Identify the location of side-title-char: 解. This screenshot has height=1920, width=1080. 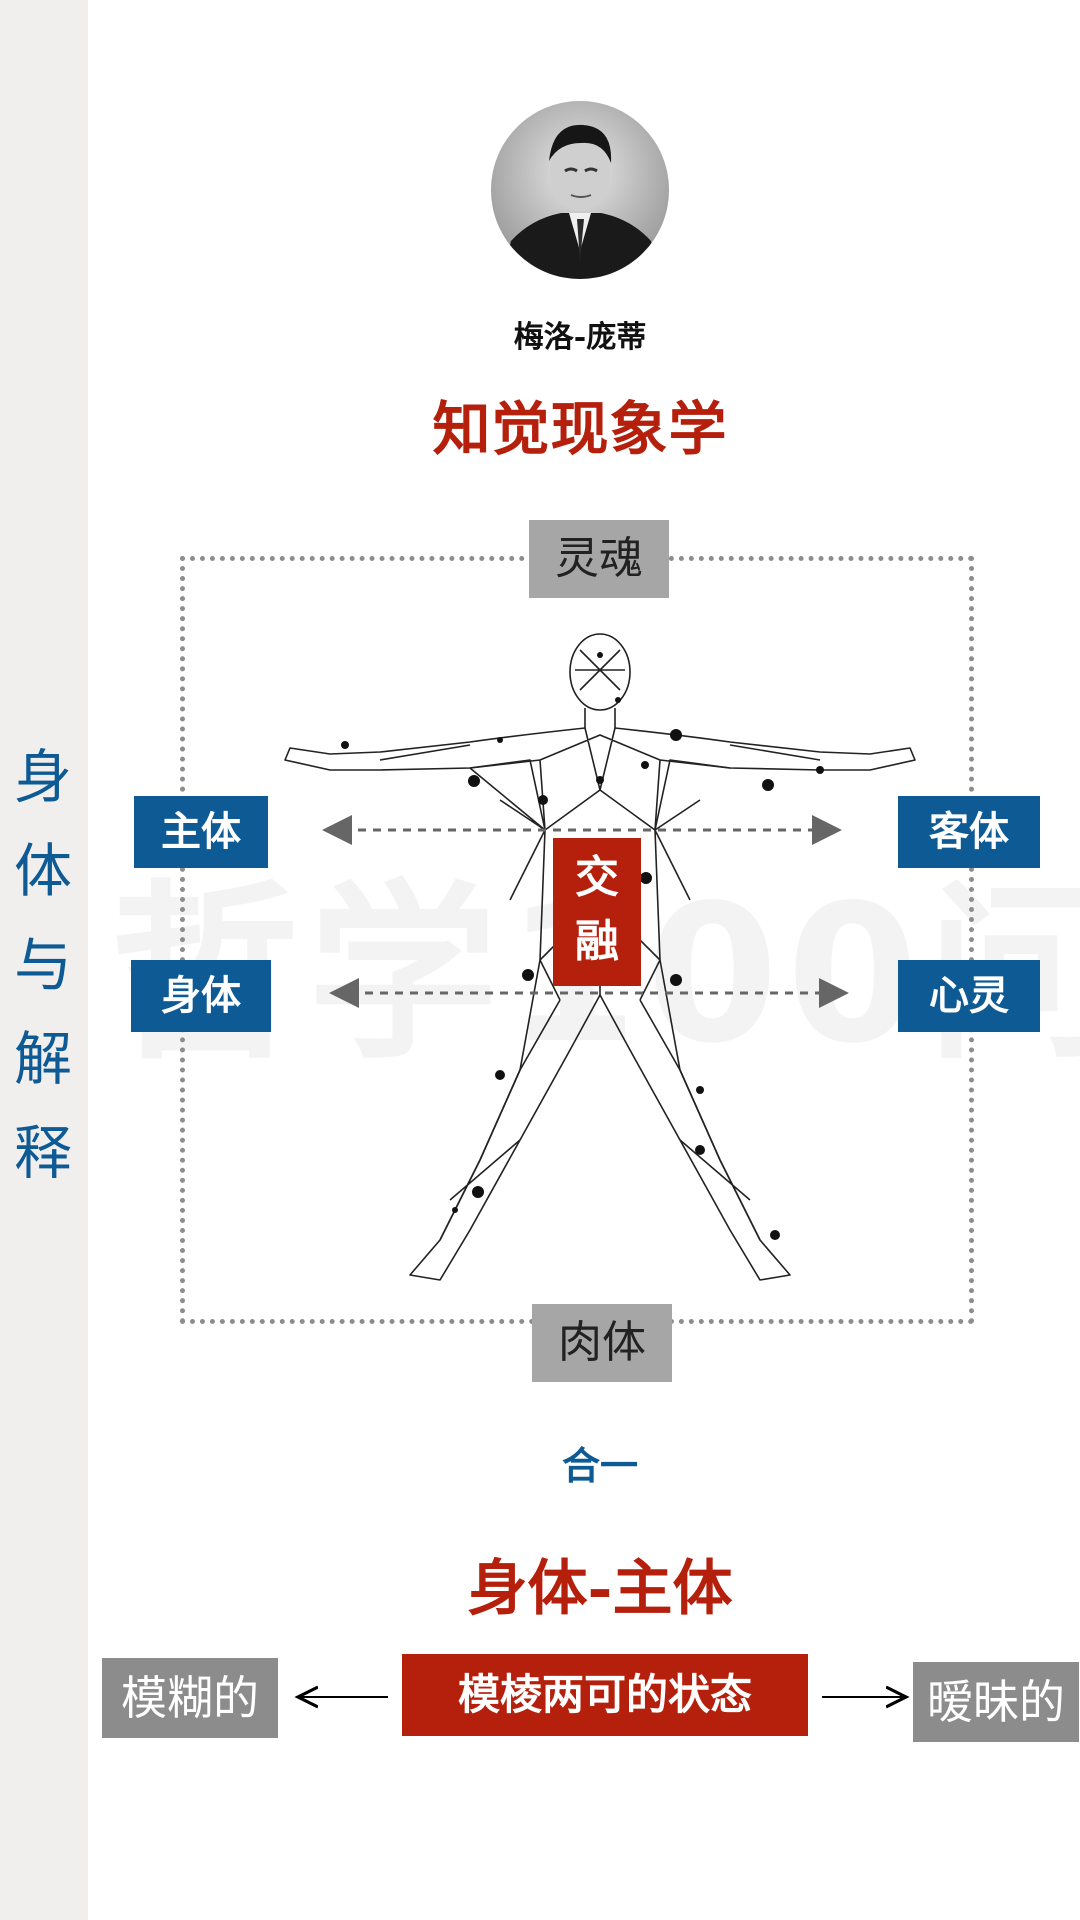
(42, 1059).